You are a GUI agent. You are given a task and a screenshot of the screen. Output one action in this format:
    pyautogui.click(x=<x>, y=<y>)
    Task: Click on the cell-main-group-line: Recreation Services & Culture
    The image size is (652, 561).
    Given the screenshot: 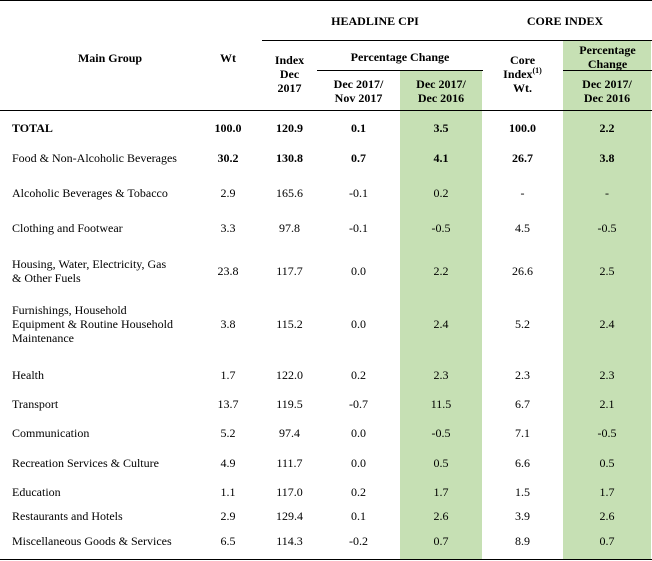 What is the action you would take?
    pyautogui.click(x=85, y=463)
    